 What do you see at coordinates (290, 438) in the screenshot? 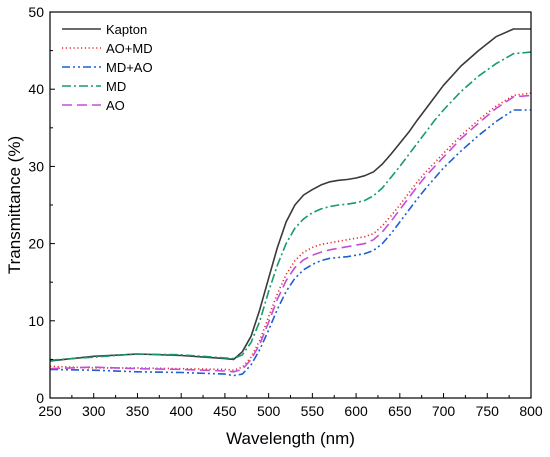
I see `x-axis-title: Wavelength (nm)` at bounding box center [290, 438].